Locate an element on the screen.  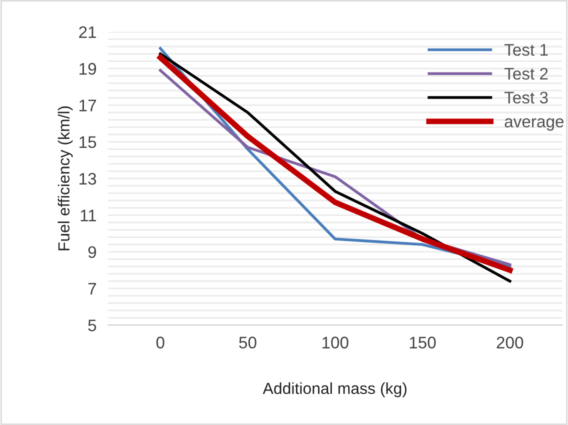
y-tick-label: 11 is located at coordinates (88, 216).